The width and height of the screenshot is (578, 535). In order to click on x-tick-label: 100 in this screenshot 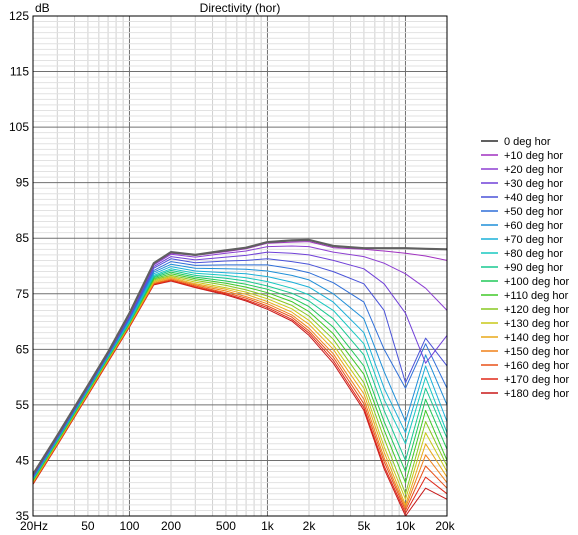, I will do `click(129, 526)`.